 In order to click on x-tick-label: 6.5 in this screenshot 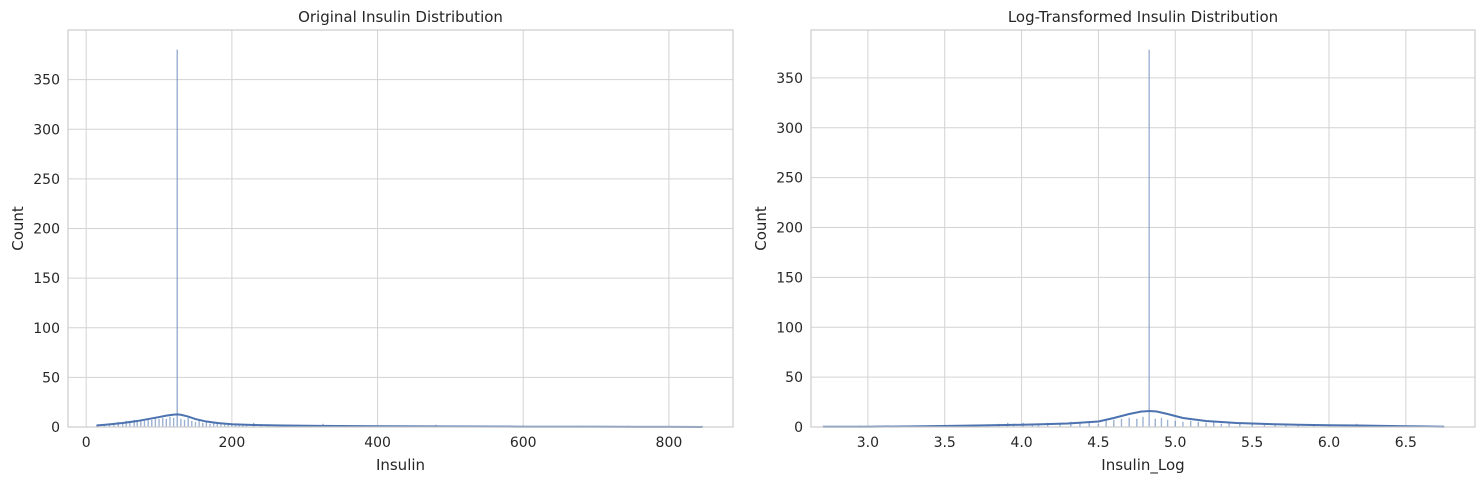, I will do `click(1406, 443)`.